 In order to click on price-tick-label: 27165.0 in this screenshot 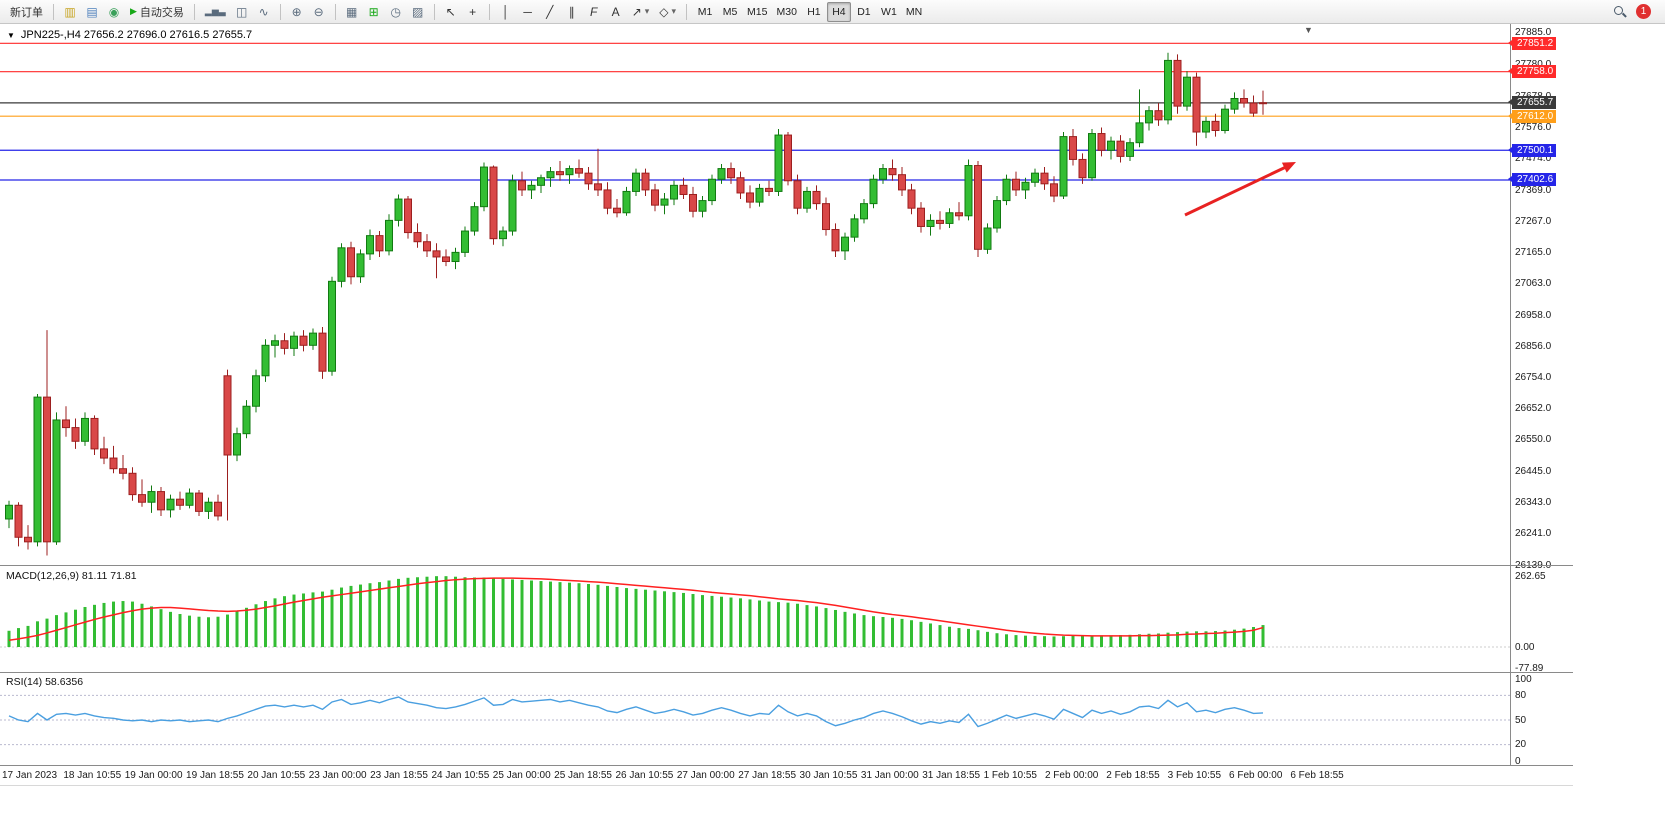, I will do `click(1533, 252)`.